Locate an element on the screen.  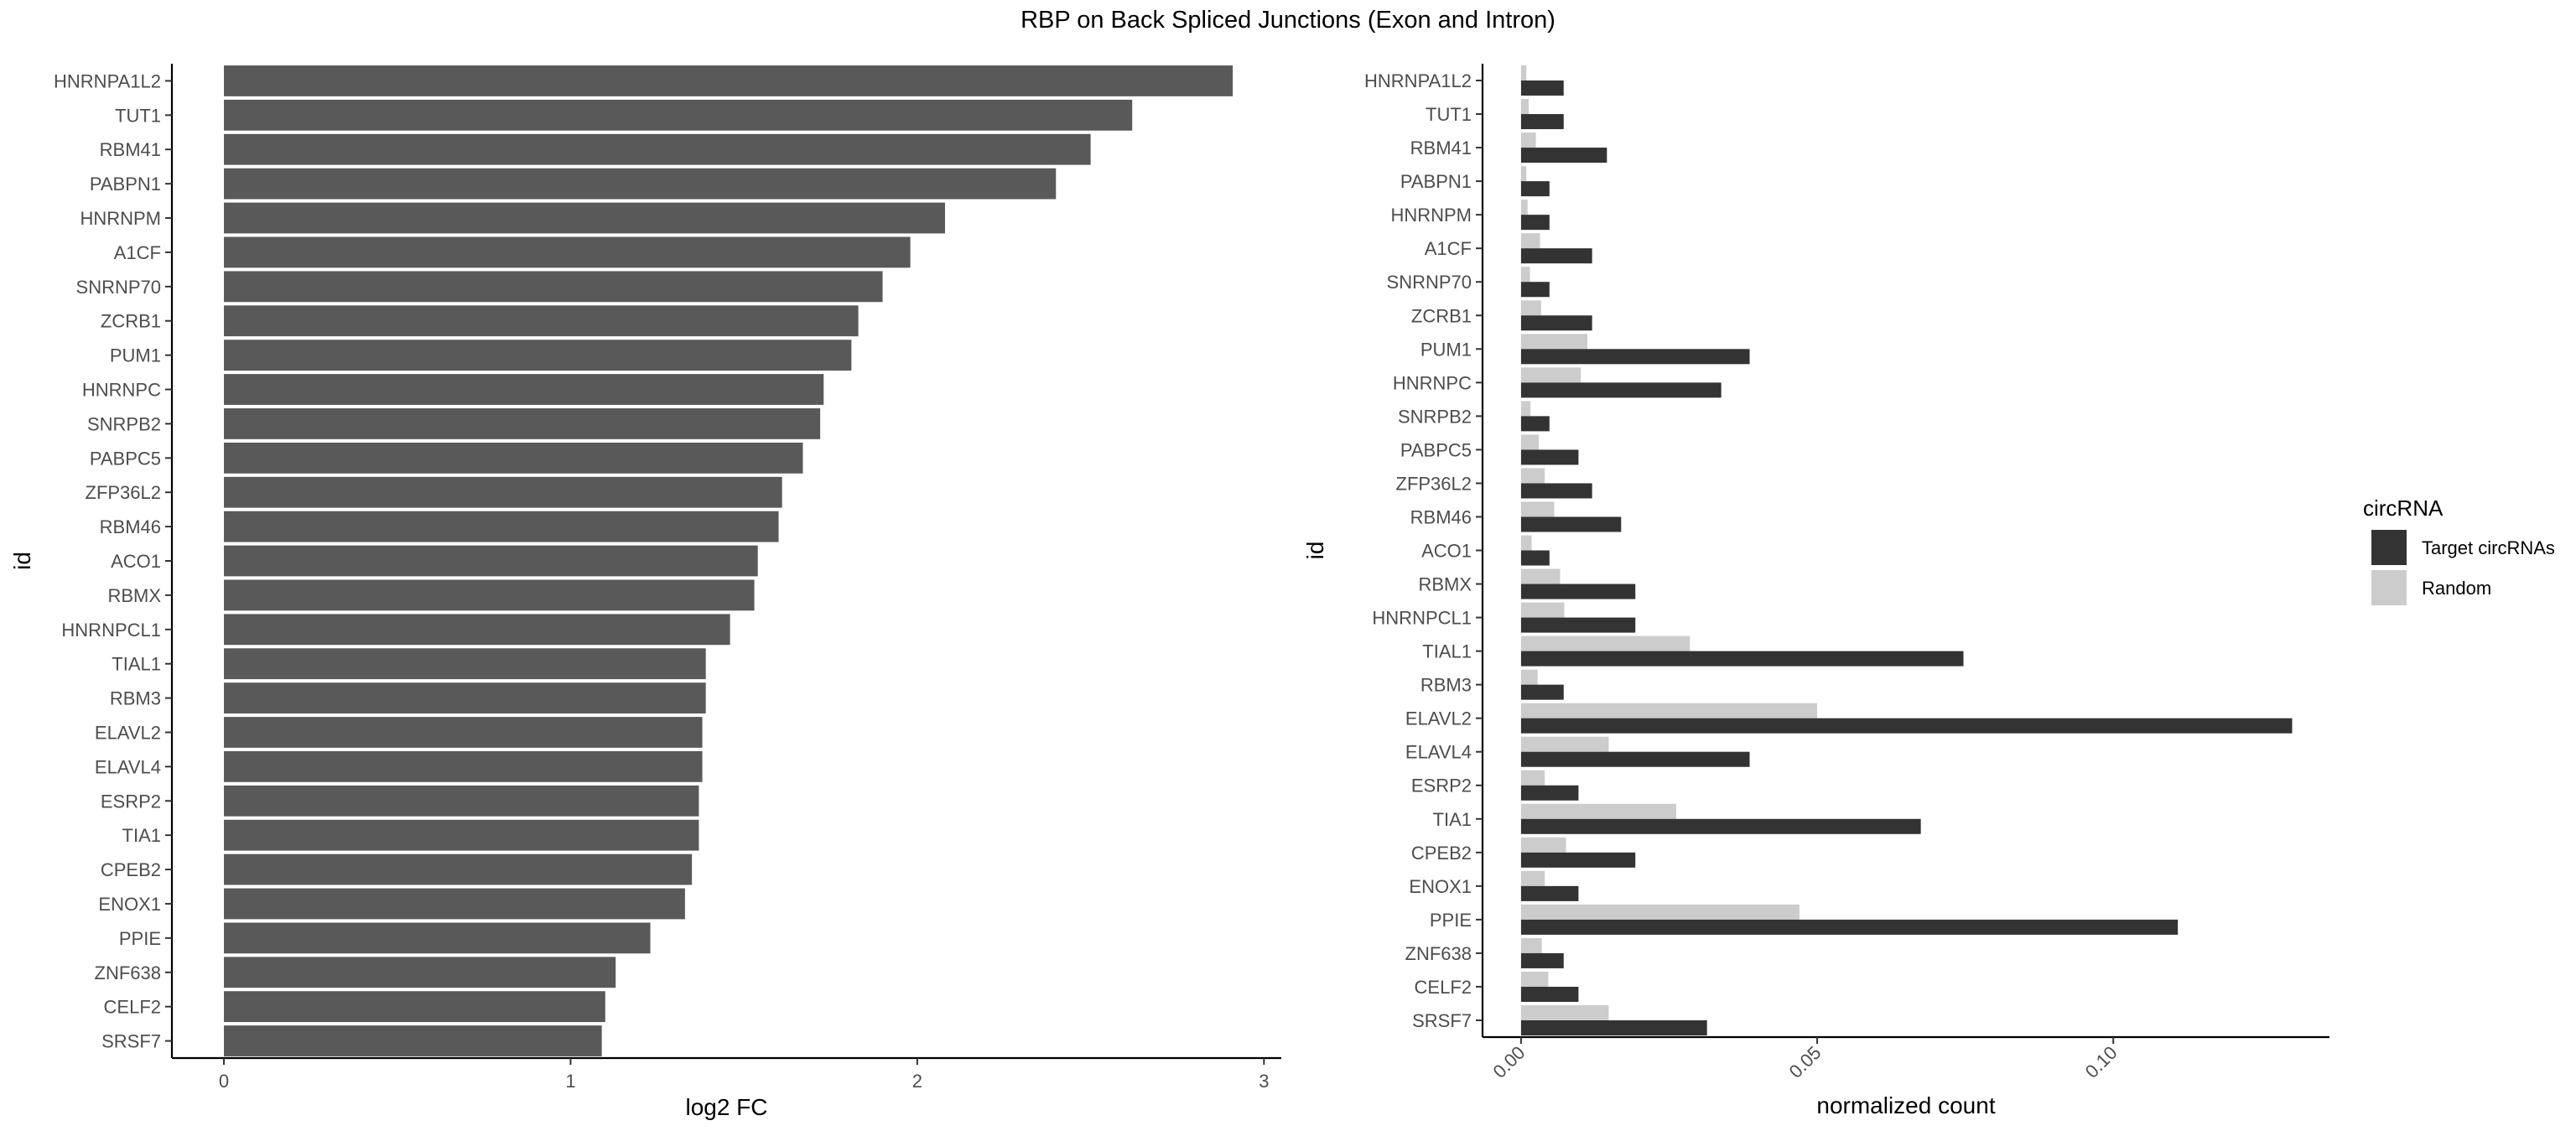
left-bar-esrp2 is located at coordinates (461, 801).